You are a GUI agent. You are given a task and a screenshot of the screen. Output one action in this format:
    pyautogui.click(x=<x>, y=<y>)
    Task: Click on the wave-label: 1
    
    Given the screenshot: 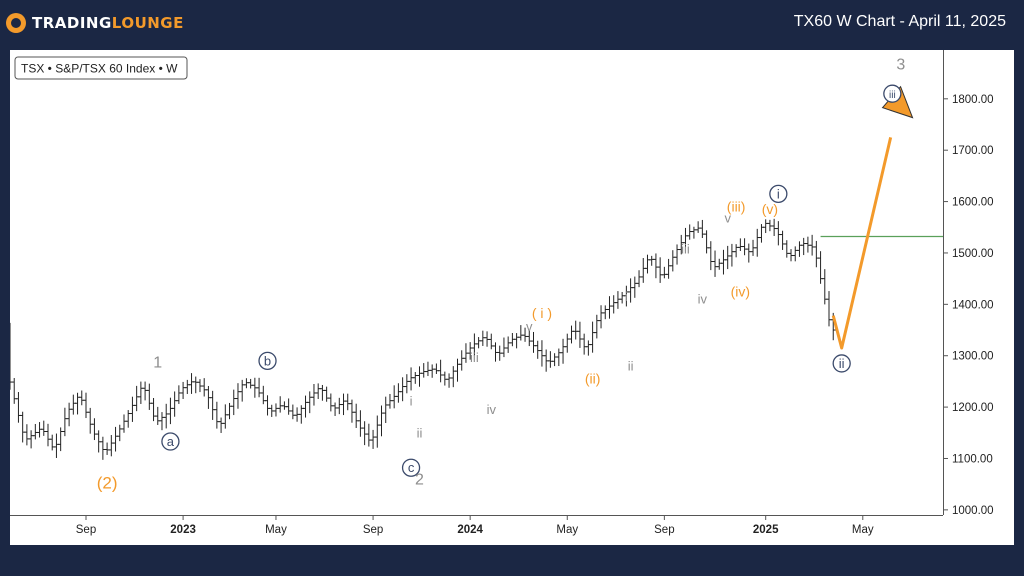 What is the action you would take?
    pyautogui.click(x=157, y=362)
    